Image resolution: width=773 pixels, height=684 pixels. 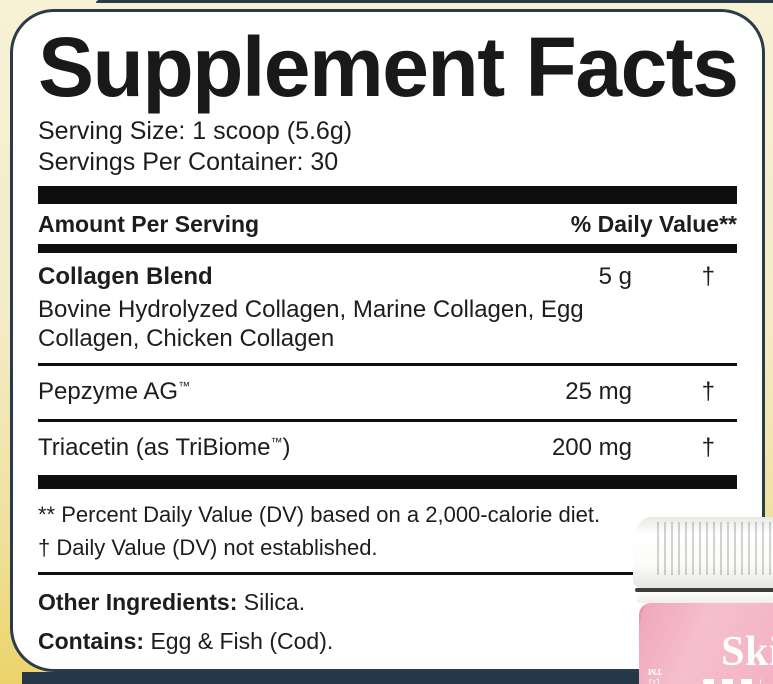 I want to click on bottle-label: E™ Ski, so click(x=706, y=643).